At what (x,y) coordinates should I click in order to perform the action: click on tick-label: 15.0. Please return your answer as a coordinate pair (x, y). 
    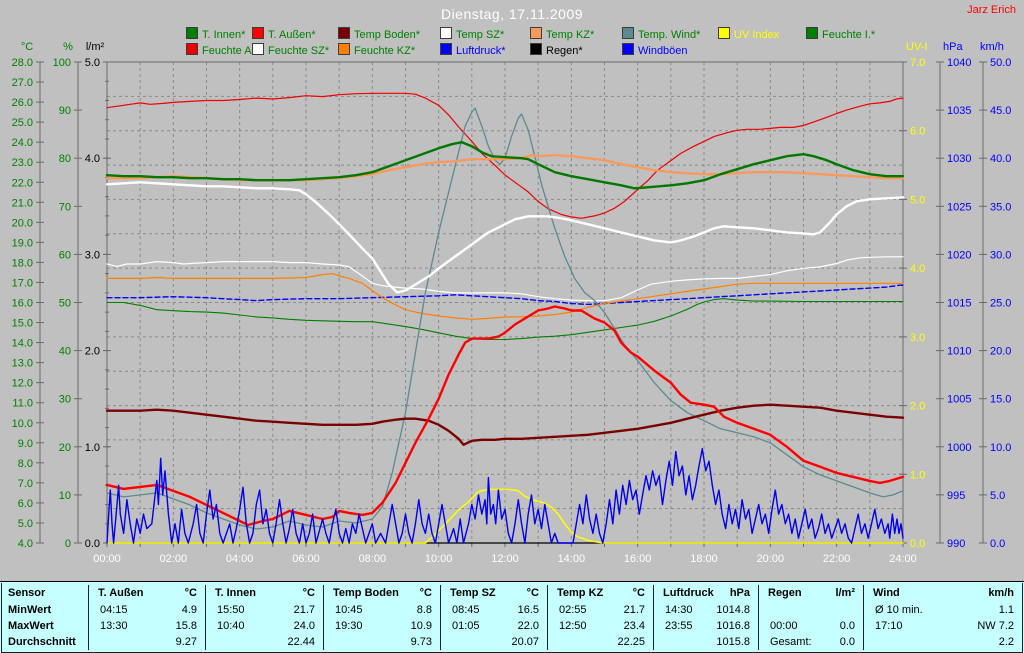
    Looking at the image, I should click on (22, 324).